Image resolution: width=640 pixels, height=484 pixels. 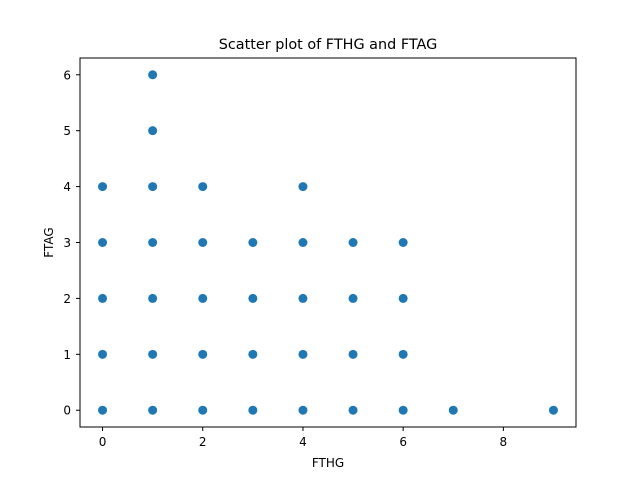 I want to click on x-axis-ticks: 0 2 4 6 8, so click(x=303, y=438).